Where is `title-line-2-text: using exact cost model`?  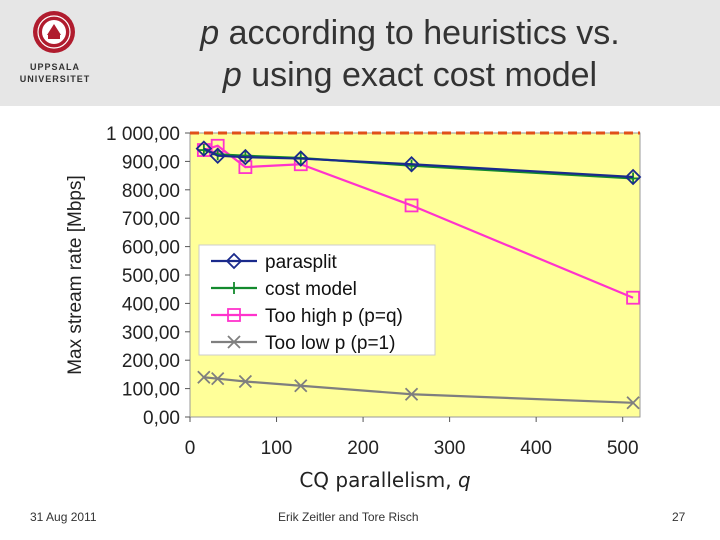 title-line-2-text: using exact cost model is located at coordinates (419, 75).